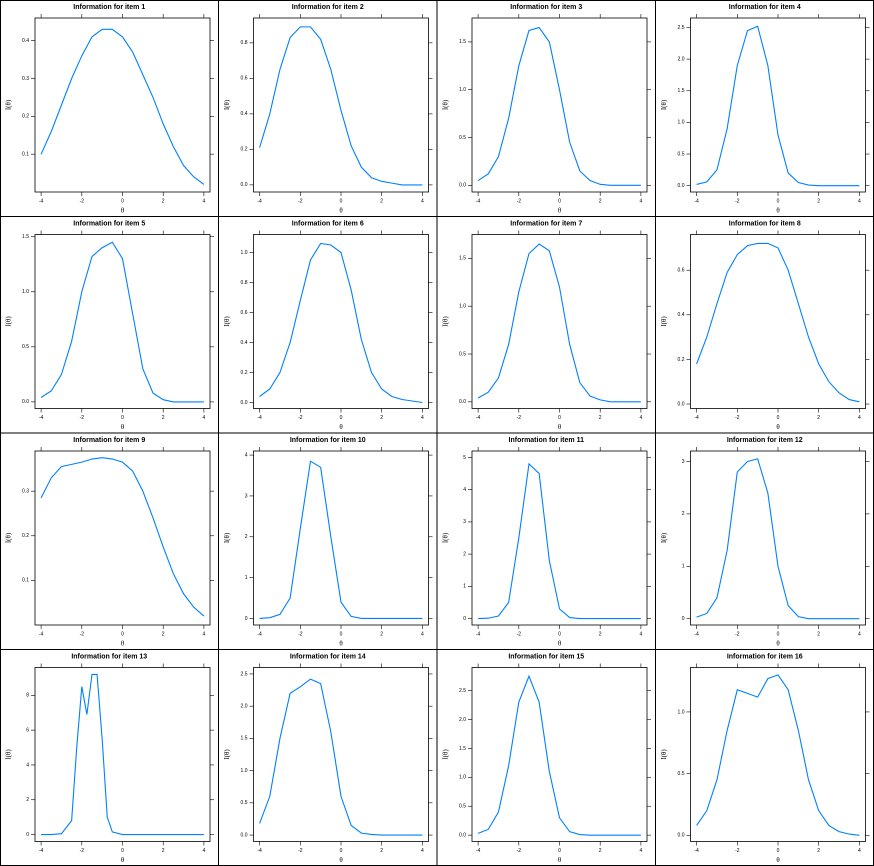 The height and width of the screenshot is (866, 874). I want to click on y-tick-label: 0.6, so click(681, 271).